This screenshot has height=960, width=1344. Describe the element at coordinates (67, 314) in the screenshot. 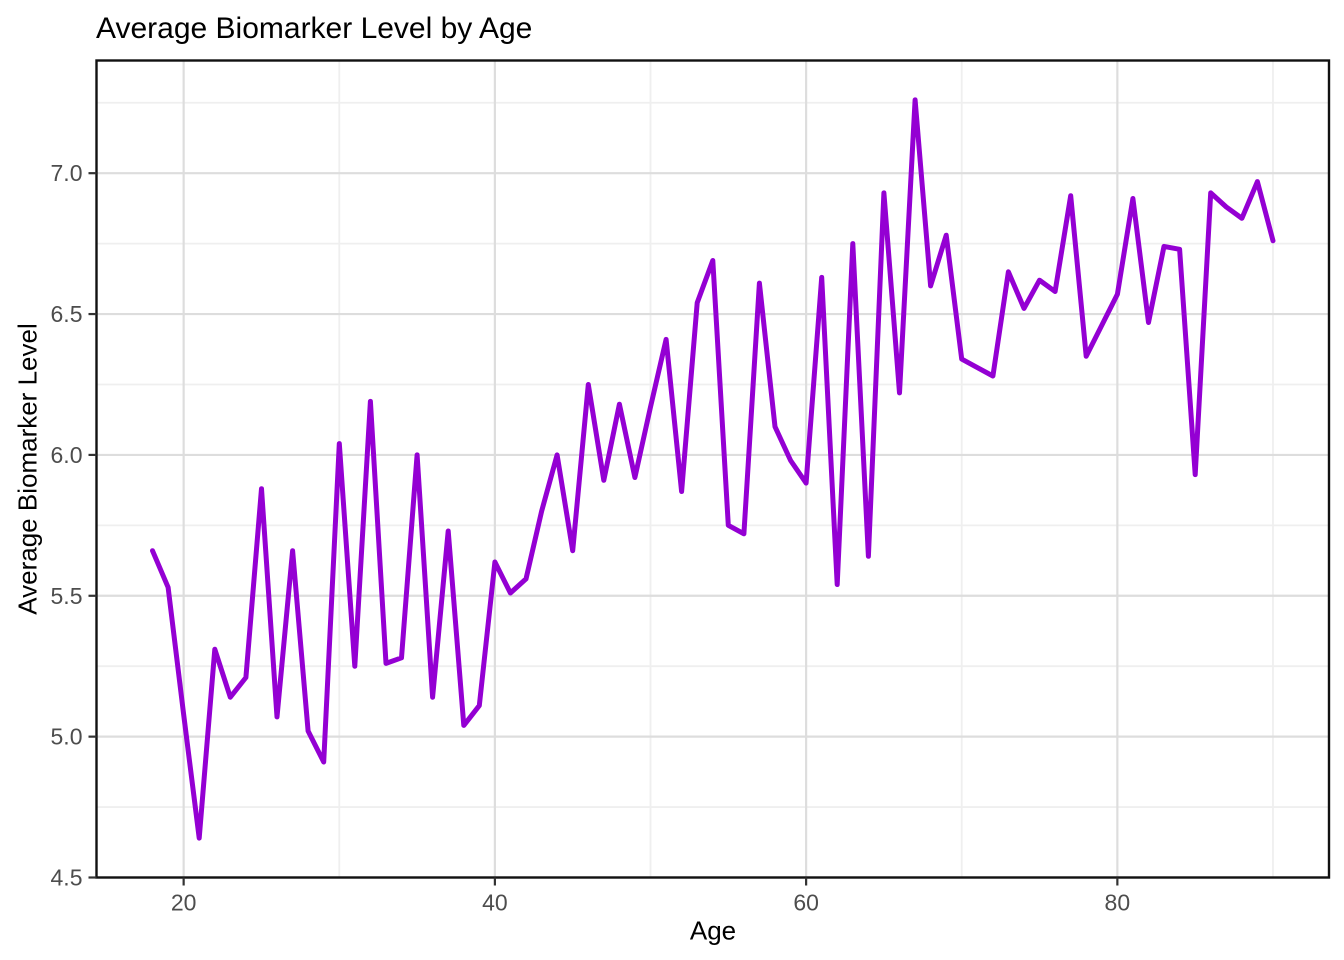

I see `y-tick-label: 6.5` at that location.